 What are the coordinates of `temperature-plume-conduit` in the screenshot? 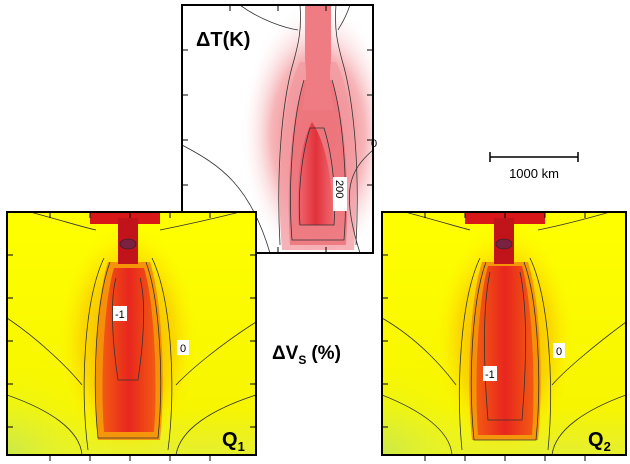 It's located at (318, 57).